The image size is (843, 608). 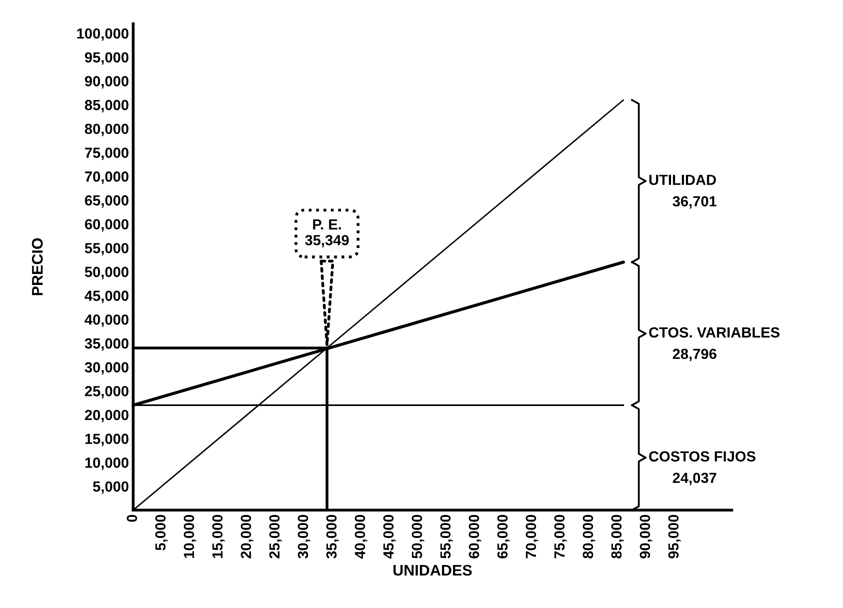 I want to click on x-tick-label: 0, so click(x=132, y=518).